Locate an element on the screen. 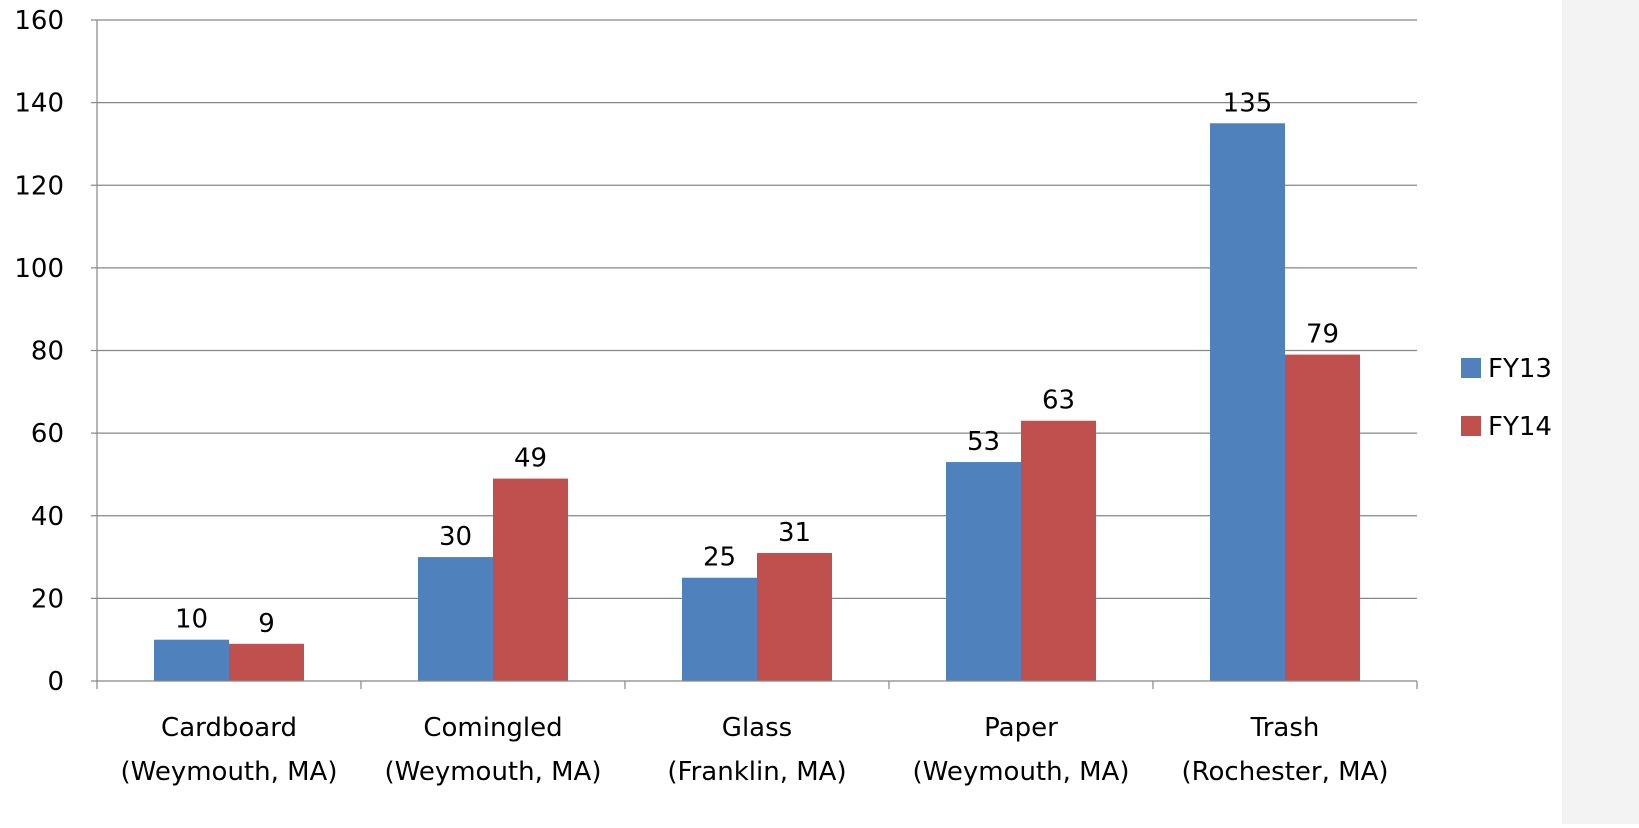  x-axis-category-label: (Rochester, MA) is located at coordinates (1284, 772).